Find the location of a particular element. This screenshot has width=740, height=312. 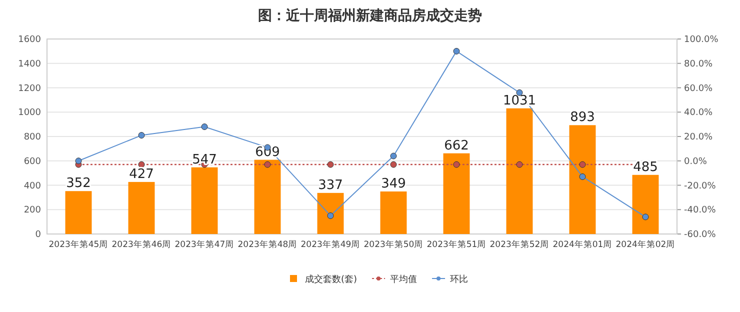

y-tick-label: 1200 is located at coordinates (30, 89).